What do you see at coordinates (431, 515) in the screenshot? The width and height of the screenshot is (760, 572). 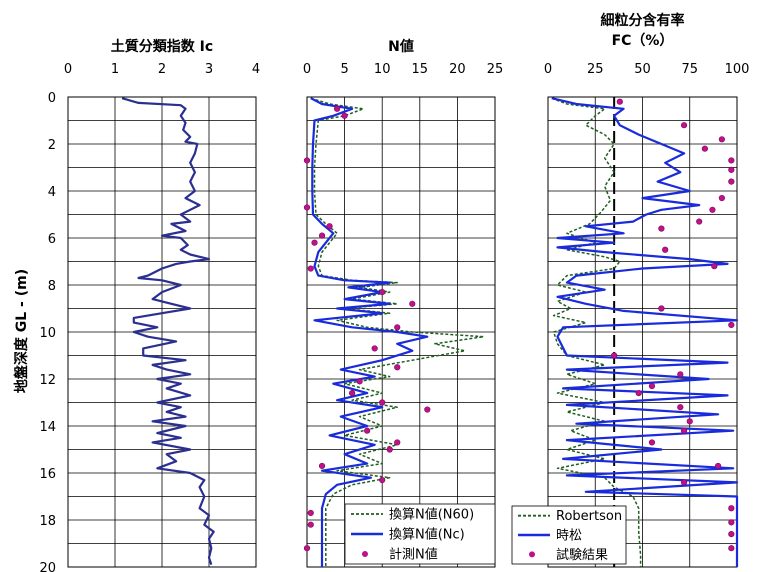 I see `legend-label: 換算N値(N60)` at bounding box center [431, 515].